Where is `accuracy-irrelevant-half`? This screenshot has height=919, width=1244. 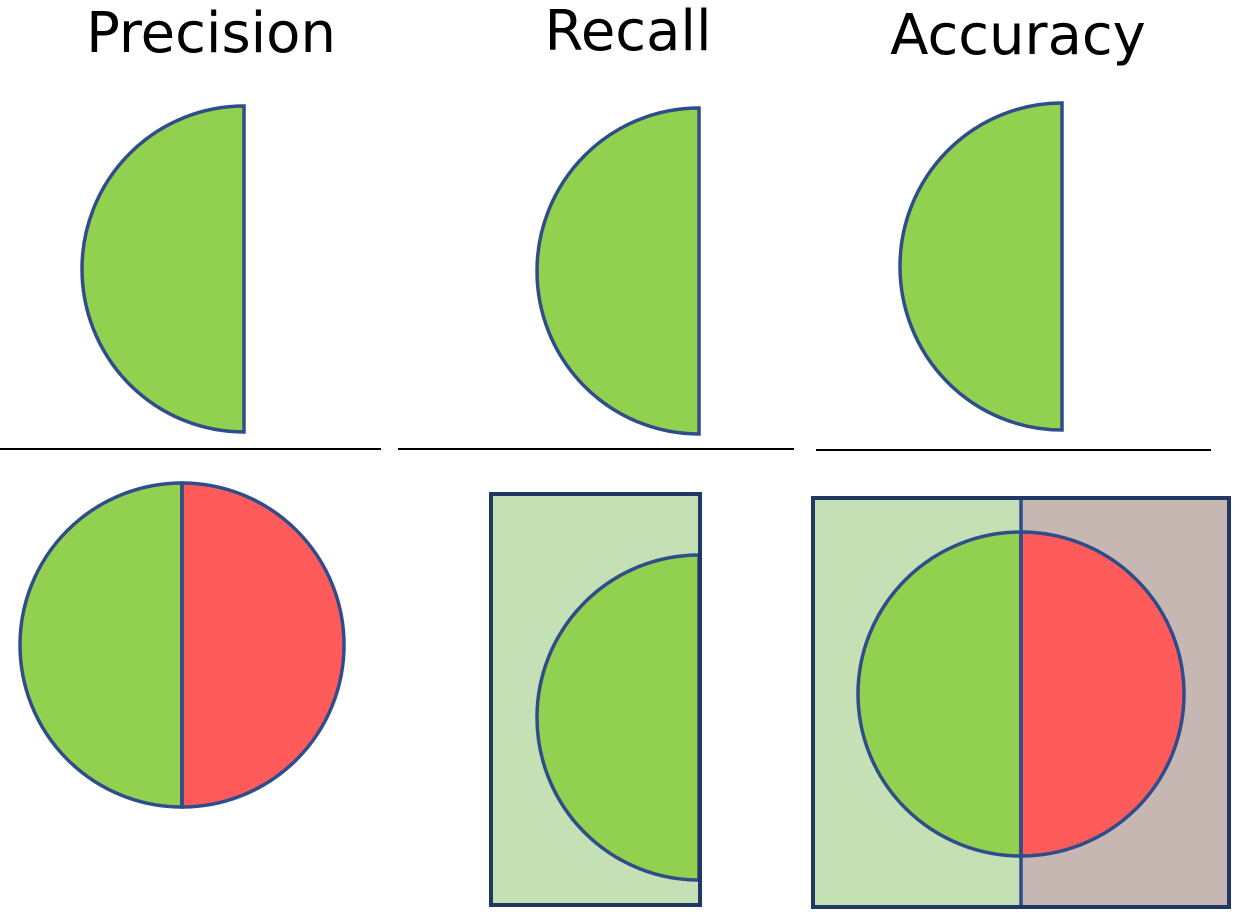
accuracy-irrelevant-half is located at coordinates (1102, 694).